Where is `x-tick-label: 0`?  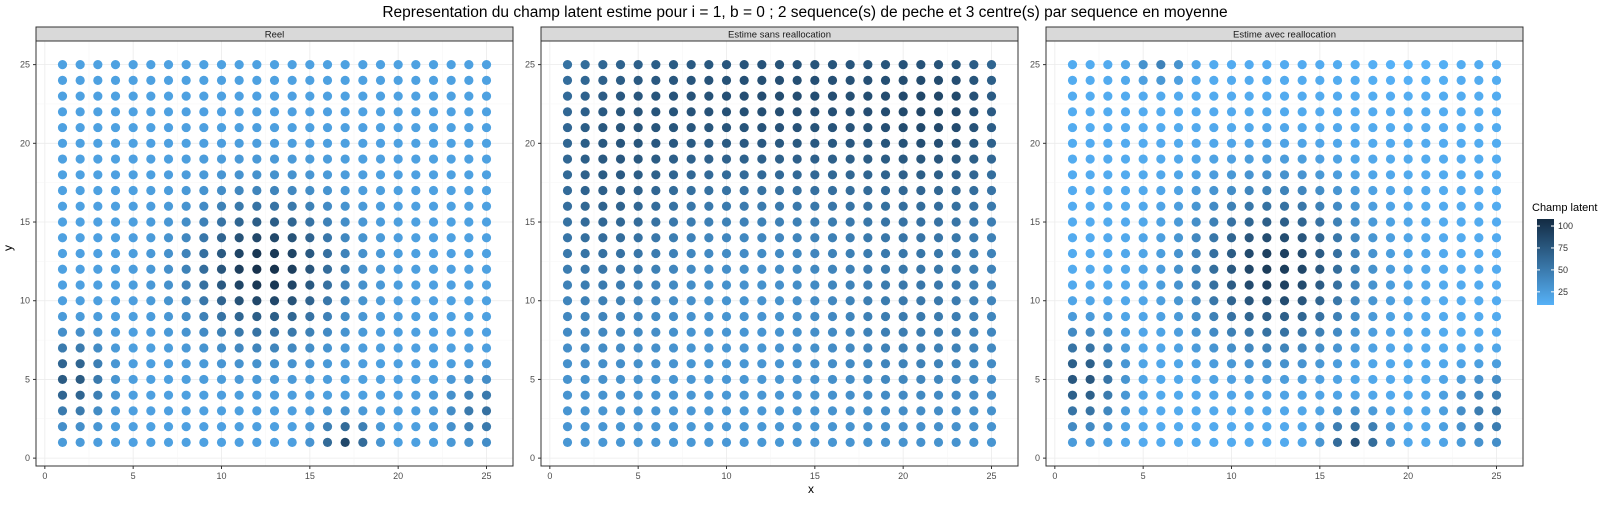 x-tick-label: 0 is located at coordinates (549, 476).